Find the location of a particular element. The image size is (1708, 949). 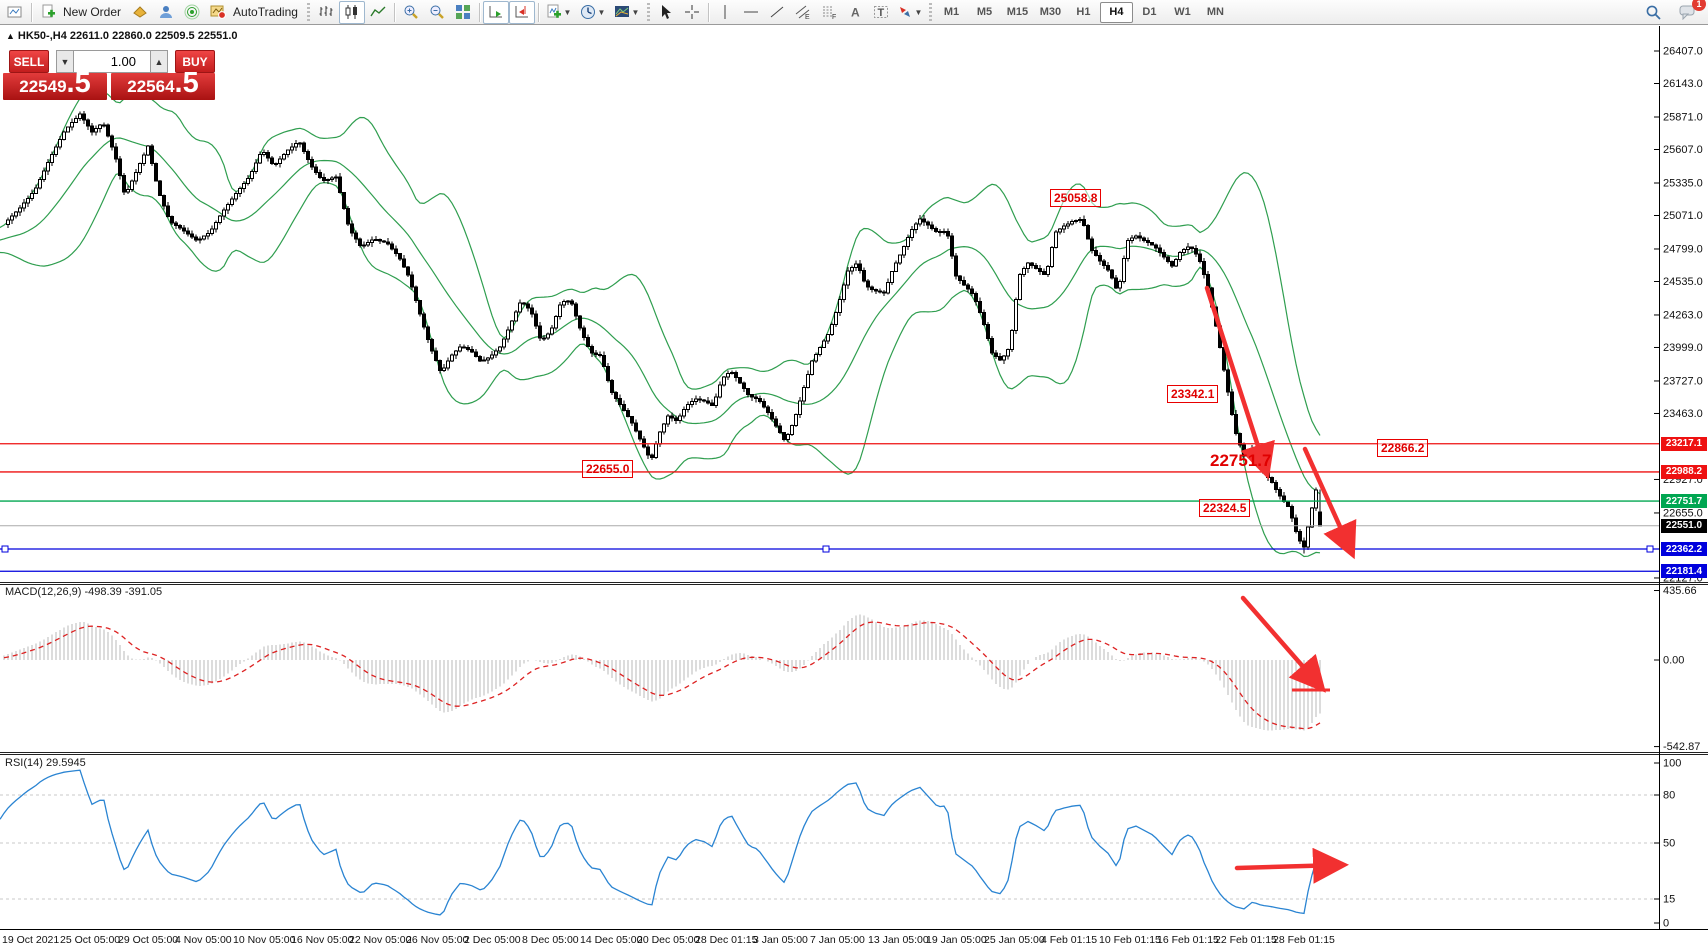

candlestick-chart-icon is located at coordinates (351, 12).